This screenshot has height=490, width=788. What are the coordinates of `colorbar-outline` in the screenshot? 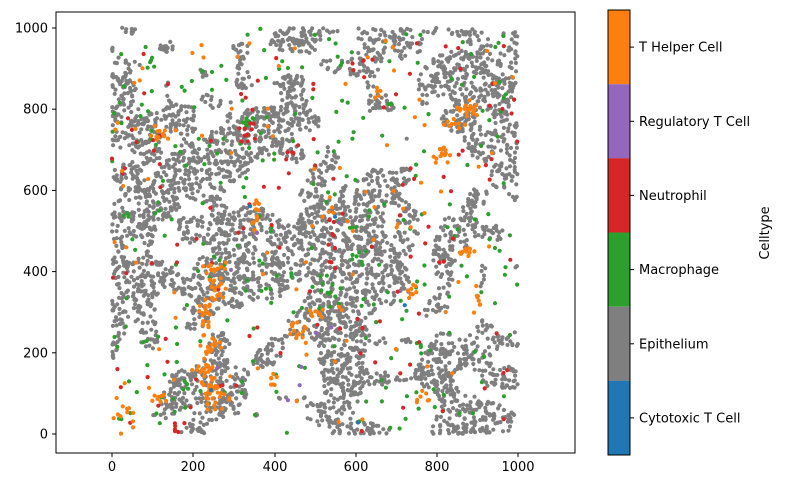 It's located at (619, 232).